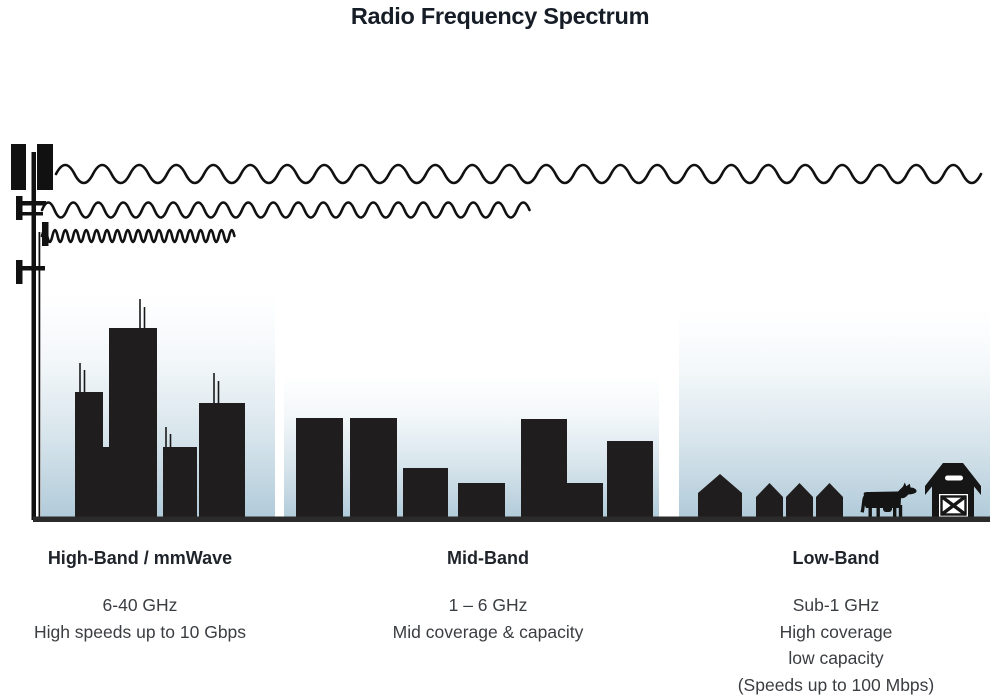 The width and height of the screenshot is (1000, 700). What do you see at coordinates (140, 558) in the screenshot?
I see `band-name-high: High-Band / mmWave` at bounding box center [140, 558].